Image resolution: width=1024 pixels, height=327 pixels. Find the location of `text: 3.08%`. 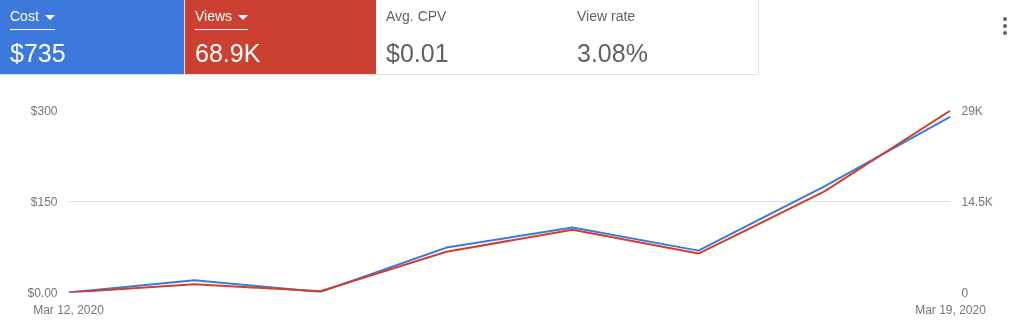

text: 3.08% is located at coordinates (612, 53).